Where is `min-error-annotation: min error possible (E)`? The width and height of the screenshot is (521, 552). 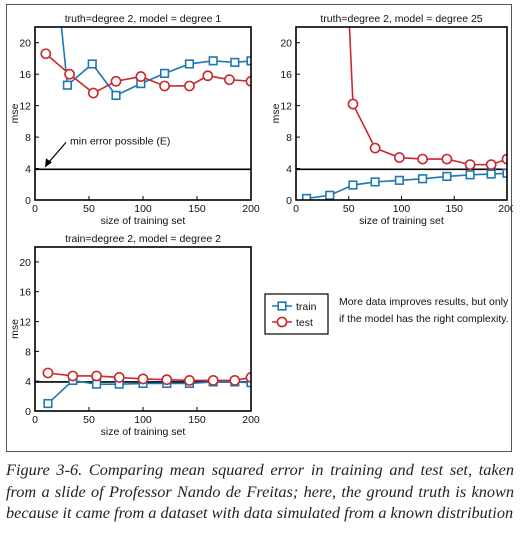 min-error-annotation: min error possible (E) is located at coordinates (120, 141).